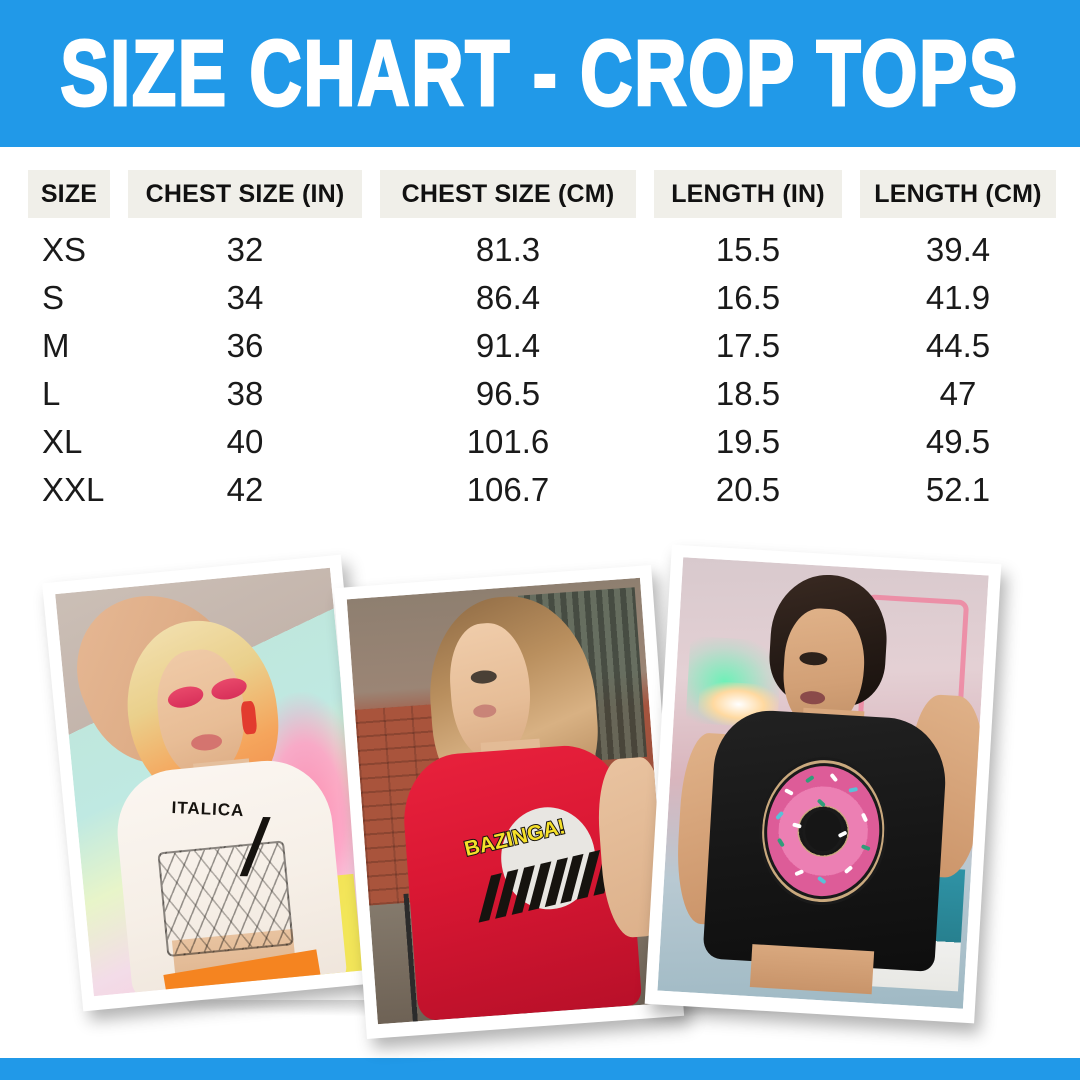  I want to click on cell-length-cm: 47, so click(958, 393).